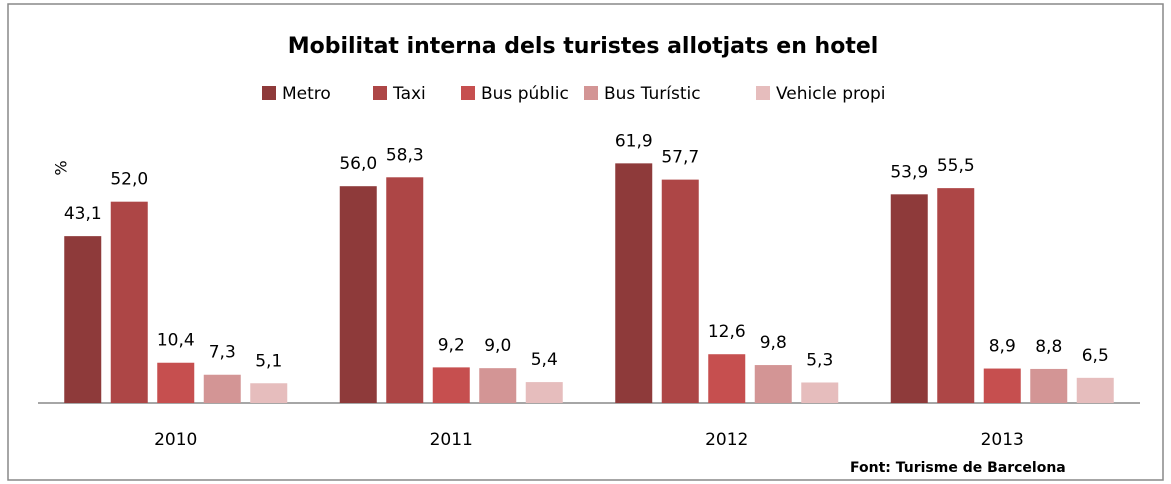 The width and height of the screenshot is (1171, 484). Describe the element at coordinates (1002, 440) in the screenshot. I see `x-tick-label: 2013` at that location.